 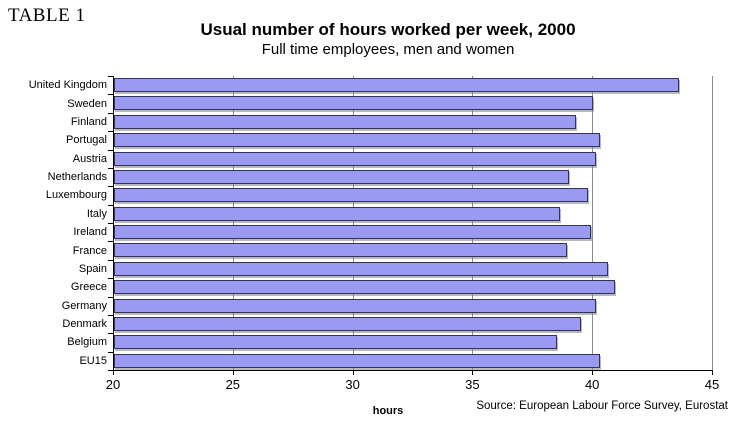 I want to click on category-label: Finland, so click(x=88, y=121).